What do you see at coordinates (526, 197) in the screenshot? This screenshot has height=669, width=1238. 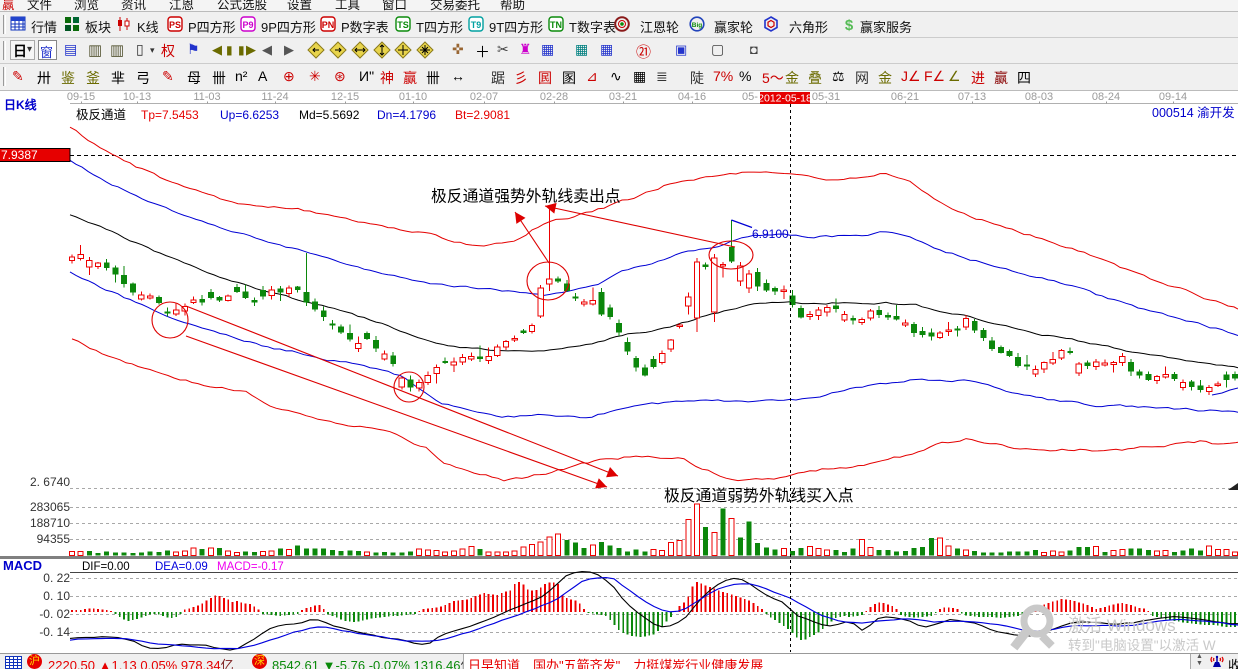 I see `svg-text: 极反通道强势外轨线卖出点` at bounding box center [526, 197].